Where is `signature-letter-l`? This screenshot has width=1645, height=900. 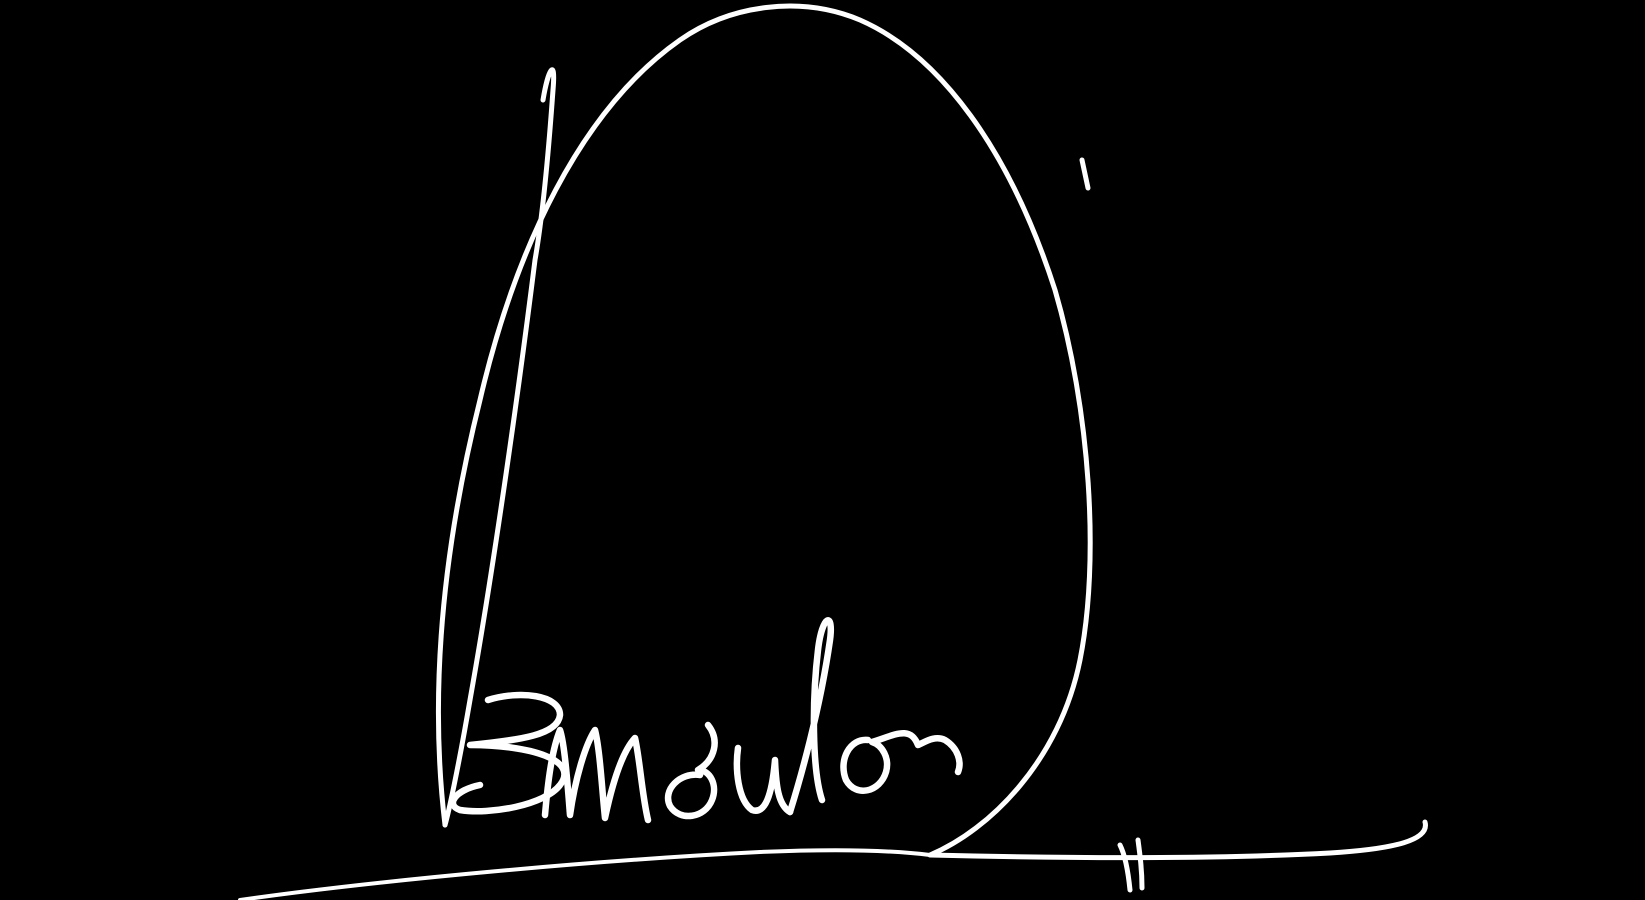 signature-letter-l is located at coordinates (810, 716).